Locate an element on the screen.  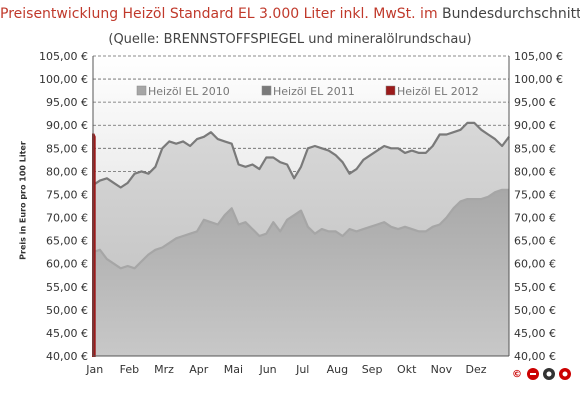
x-tick-label: Jul is located at coordinates (302, 369).